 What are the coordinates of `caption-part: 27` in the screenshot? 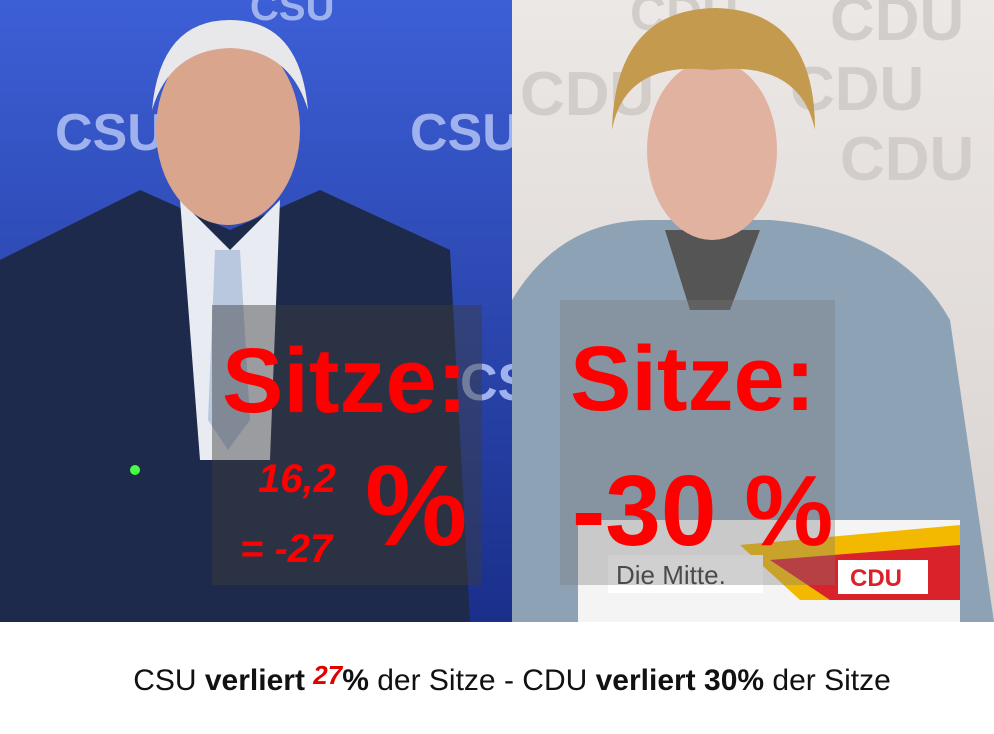 It's located at (327, 675).